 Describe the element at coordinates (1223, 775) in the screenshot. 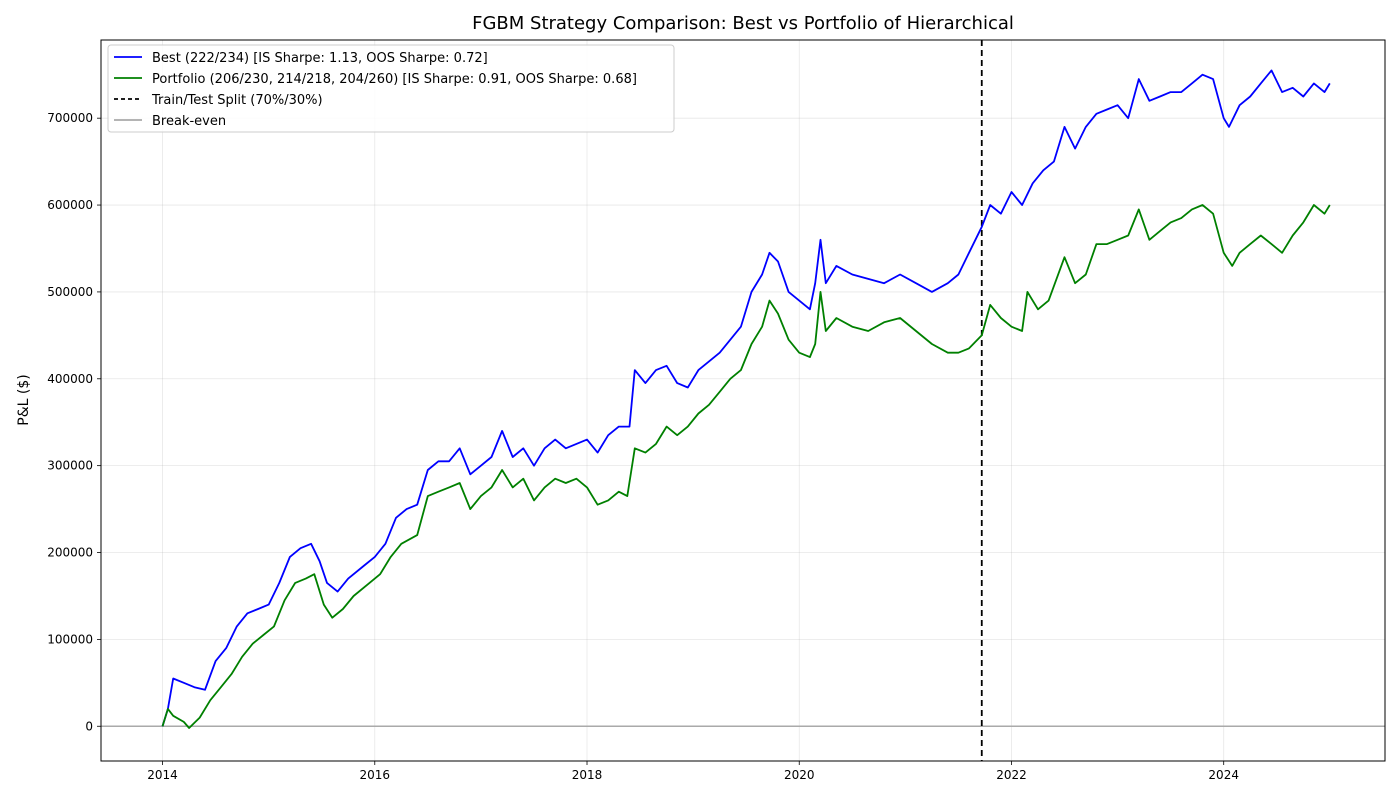

I see `x-tick-label: 2024` at that location.